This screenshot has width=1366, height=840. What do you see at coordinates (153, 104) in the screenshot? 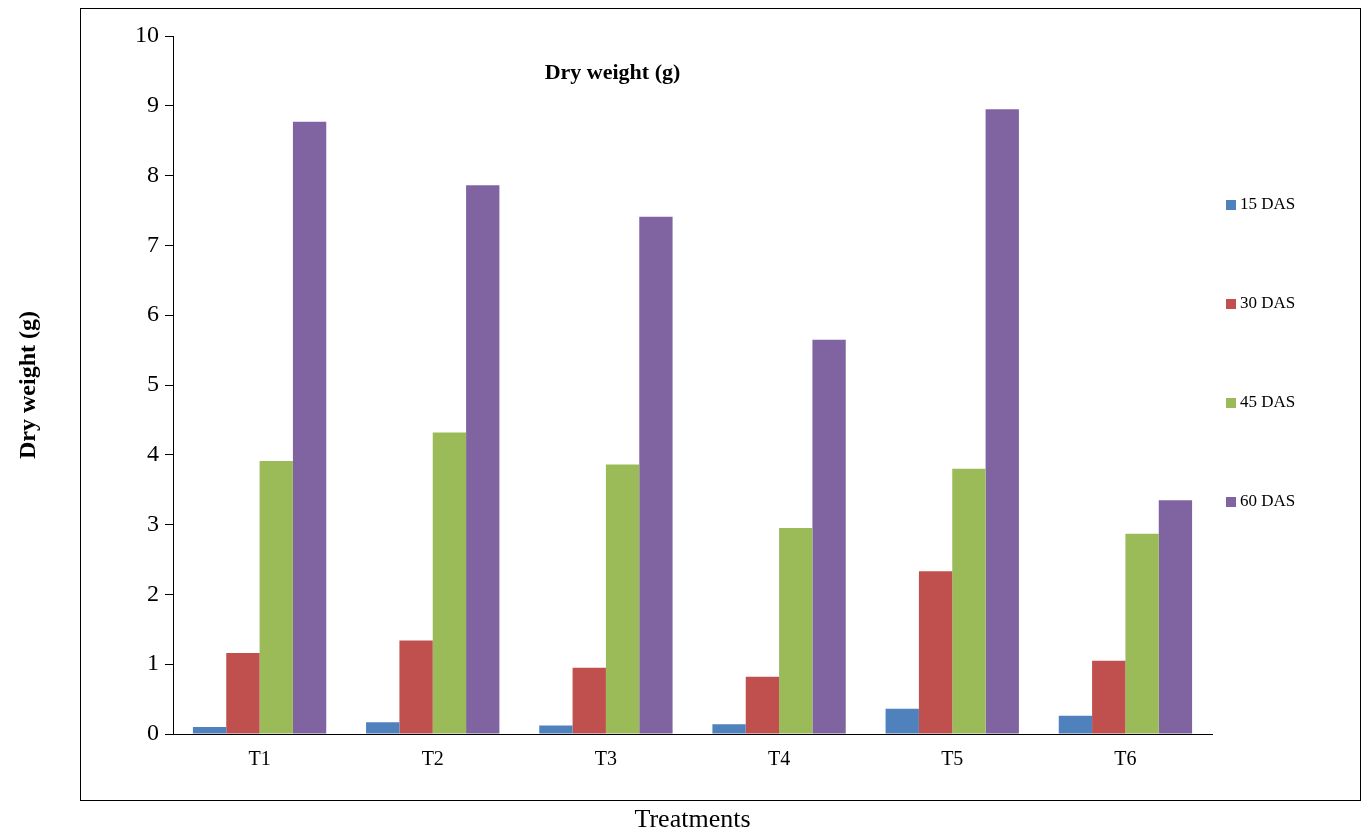
I see `y-tick-label: 9` at bounding box center [153, 104].